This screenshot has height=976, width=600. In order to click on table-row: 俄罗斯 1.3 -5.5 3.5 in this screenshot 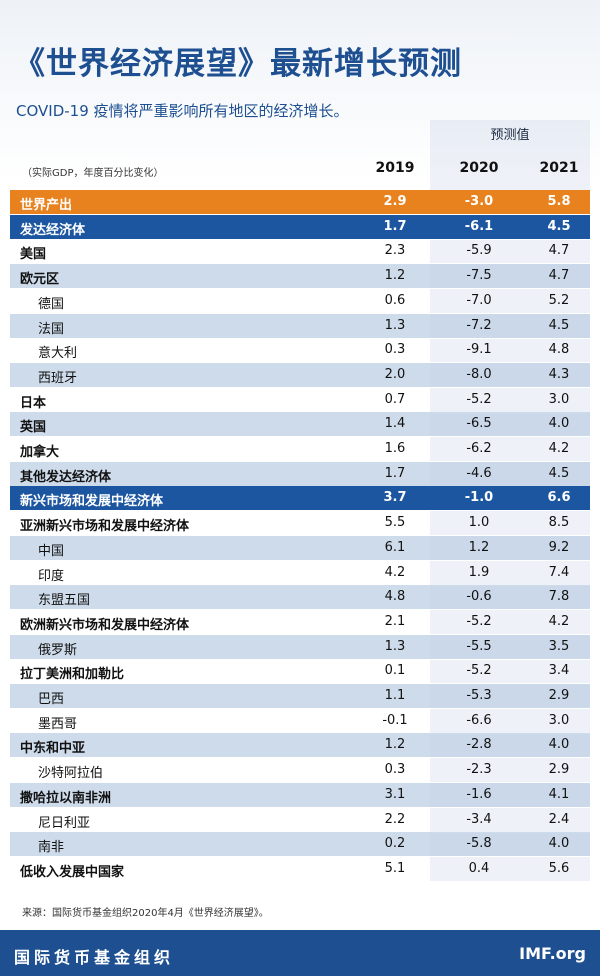, I will do `click(300, 647)`.